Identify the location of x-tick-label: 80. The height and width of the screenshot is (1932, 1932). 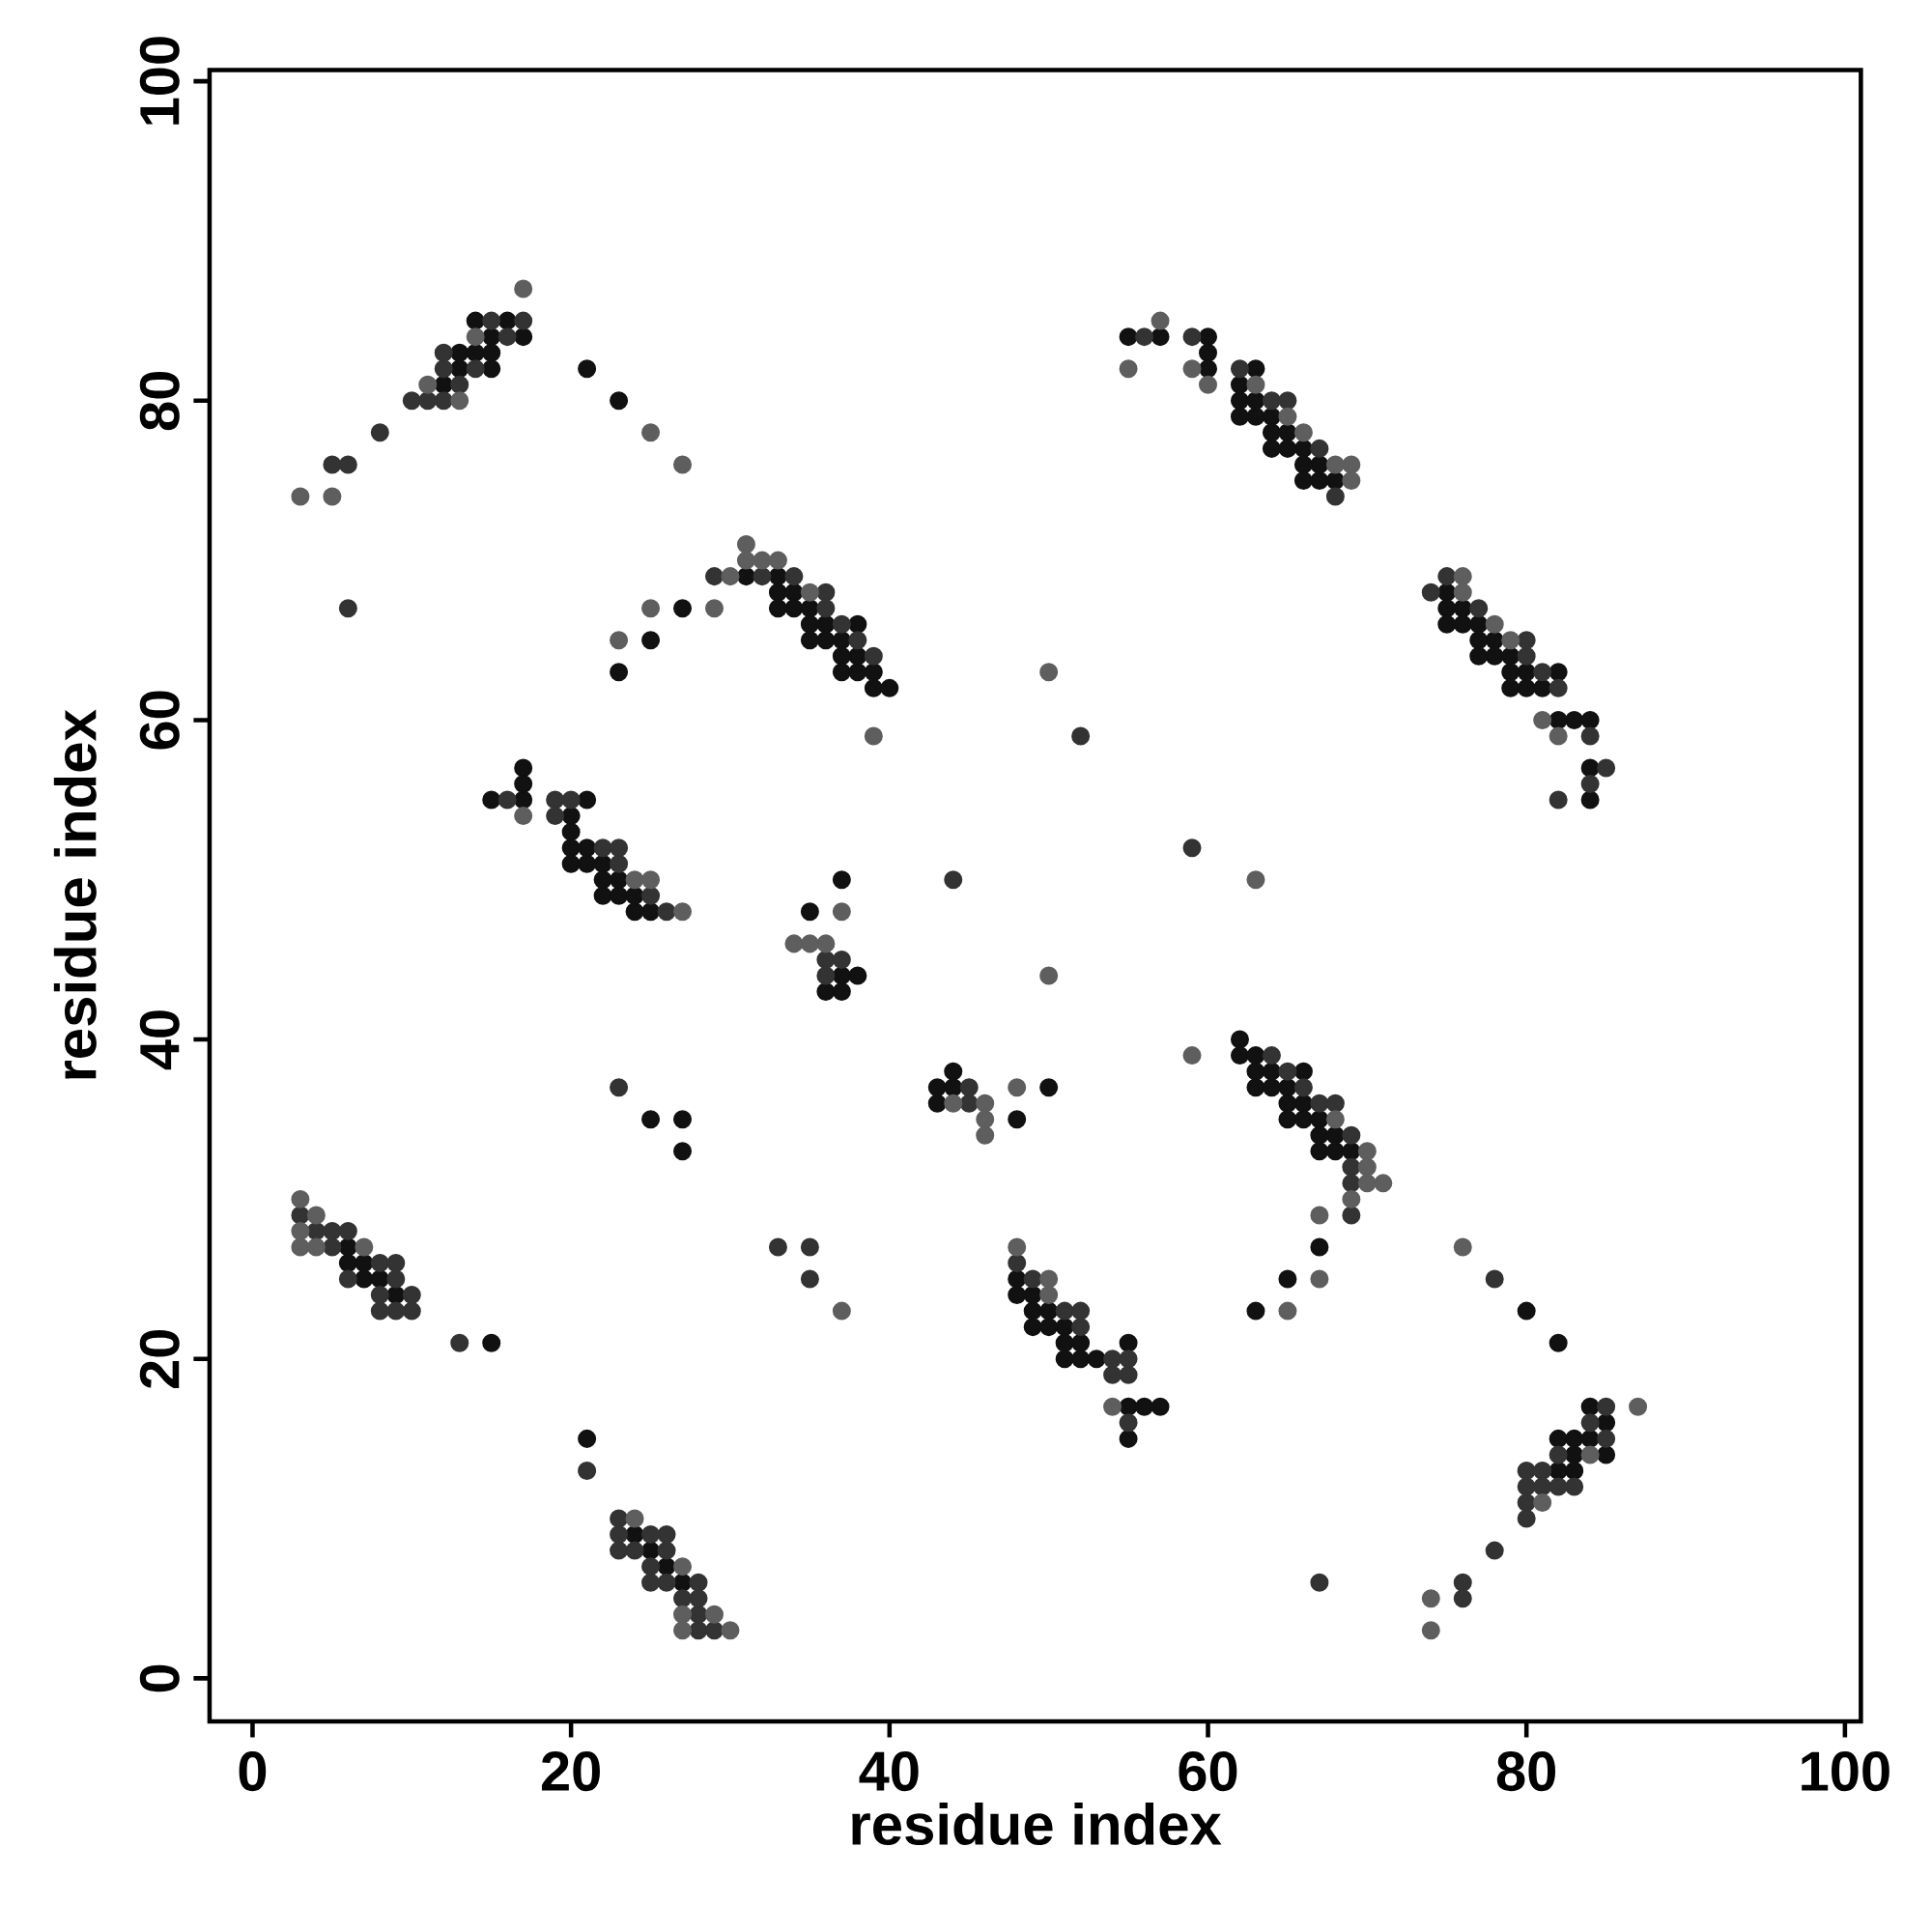
(1526, 1771).